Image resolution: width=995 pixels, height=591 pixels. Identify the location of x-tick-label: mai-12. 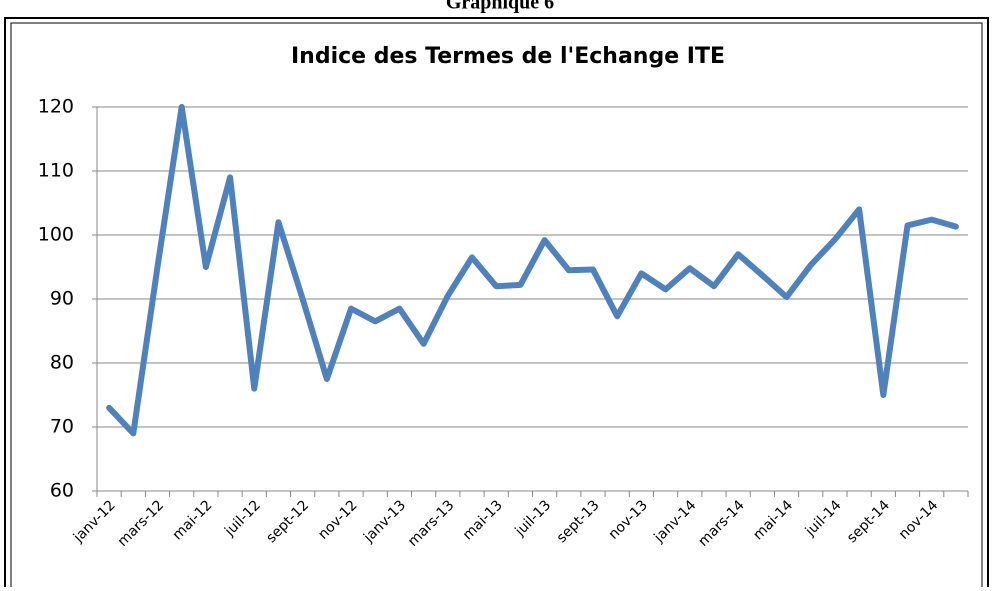
(193, 520).